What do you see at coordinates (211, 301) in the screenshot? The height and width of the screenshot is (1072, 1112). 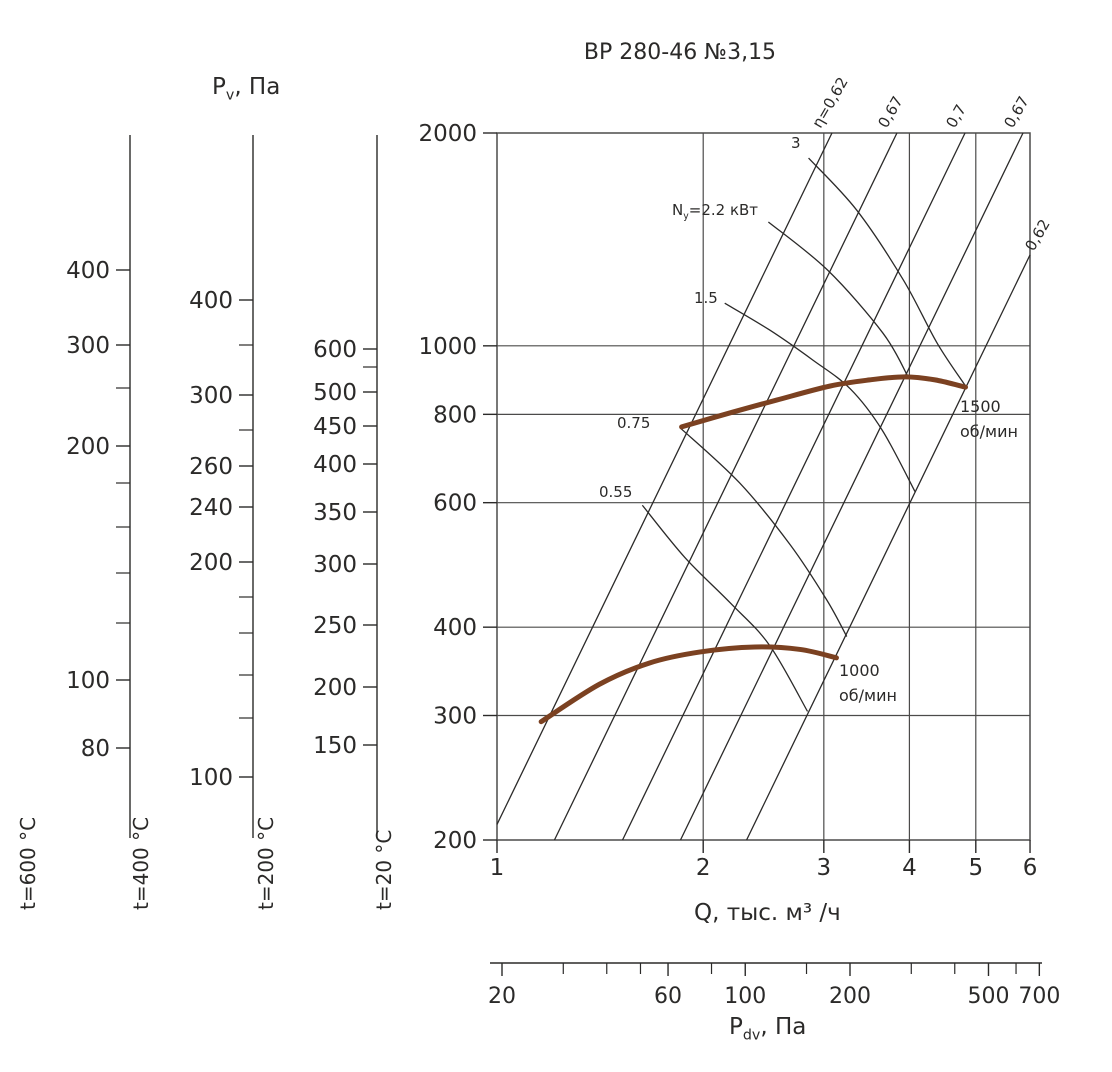 I see `aux-axis-tick-label-t400: 400` at bounding box center [211, 301].